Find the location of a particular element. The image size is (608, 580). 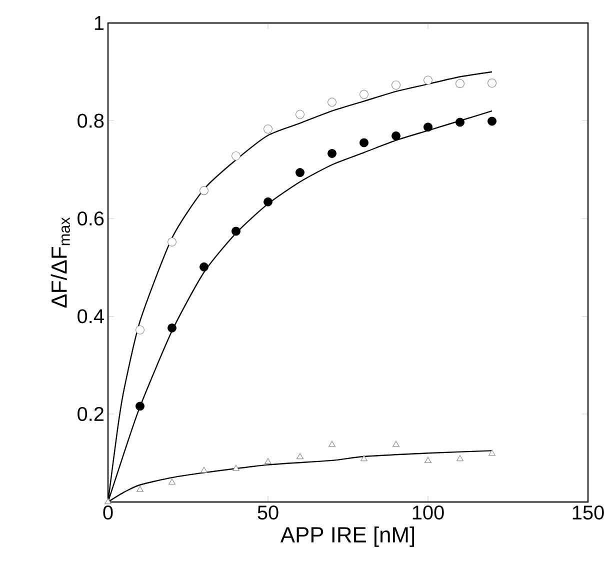

x-tick-label: 50 is located at coordinates (268, 513).